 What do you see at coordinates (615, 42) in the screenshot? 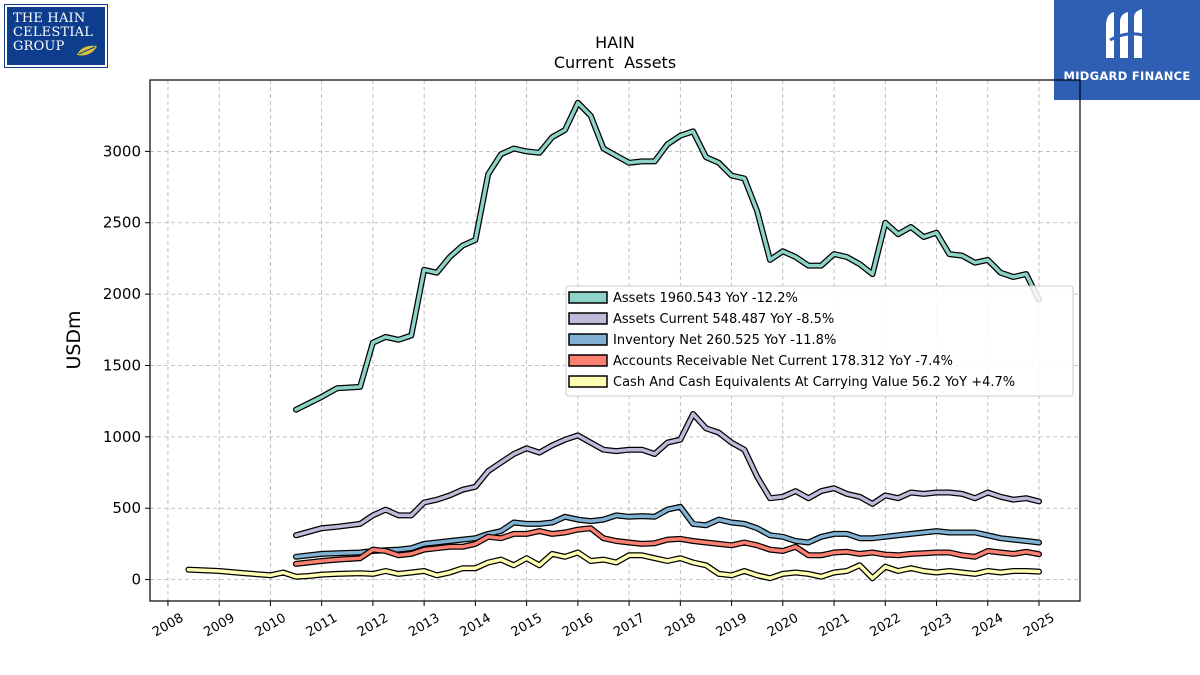
I see `chart-title: HAIN` at bounding box center [615, 42].